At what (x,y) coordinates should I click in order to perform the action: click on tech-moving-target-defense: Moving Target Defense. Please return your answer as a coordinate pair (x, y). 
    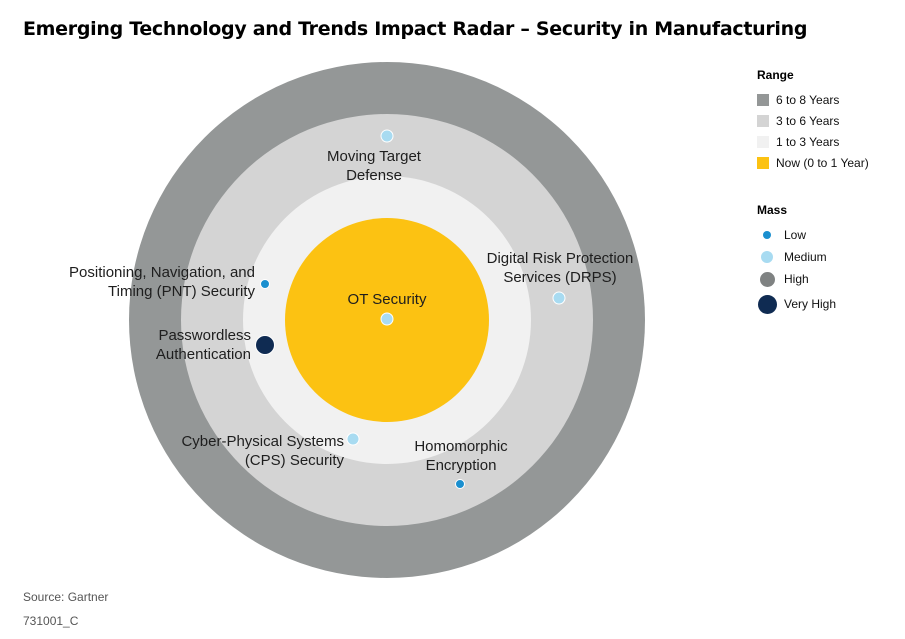
    Looking at the image, I should click on (374, 156).